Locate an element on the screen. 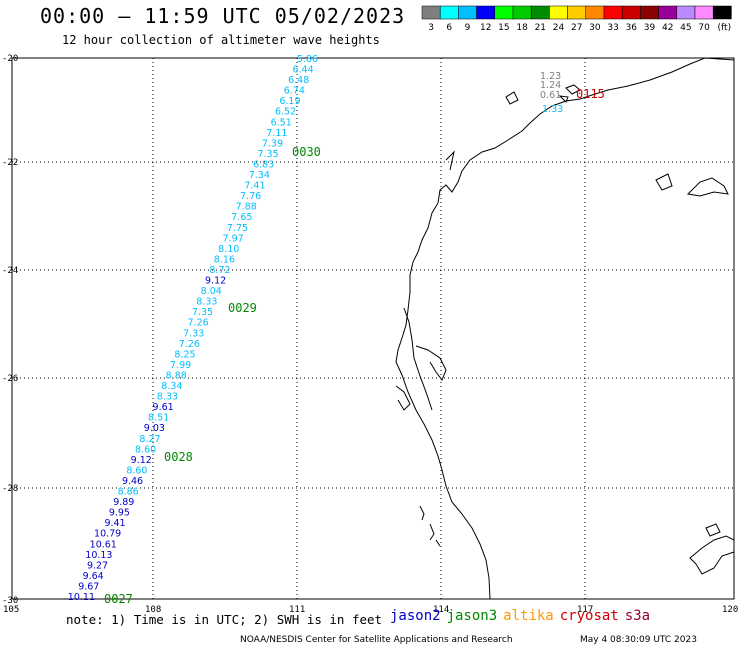  wave-height-label: 8.88 is located at coordinates (176, 375).